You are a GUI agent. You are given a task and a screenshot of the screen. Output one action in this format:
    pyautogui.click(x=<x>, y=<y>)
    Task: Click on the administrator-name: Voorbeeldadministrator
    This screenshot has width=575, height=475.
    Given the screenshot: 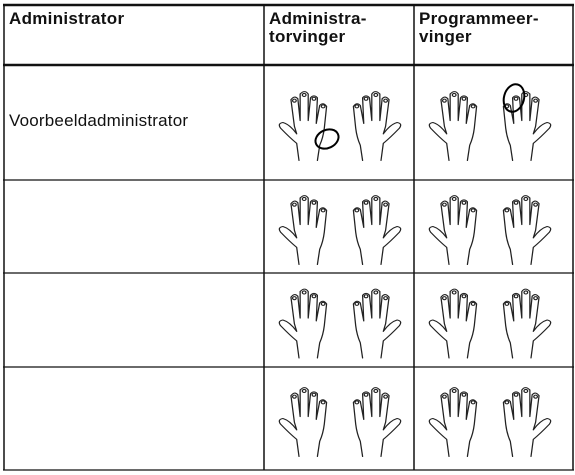 What is the action you would take?
    pyautogui.click(x=99, y=120)
    